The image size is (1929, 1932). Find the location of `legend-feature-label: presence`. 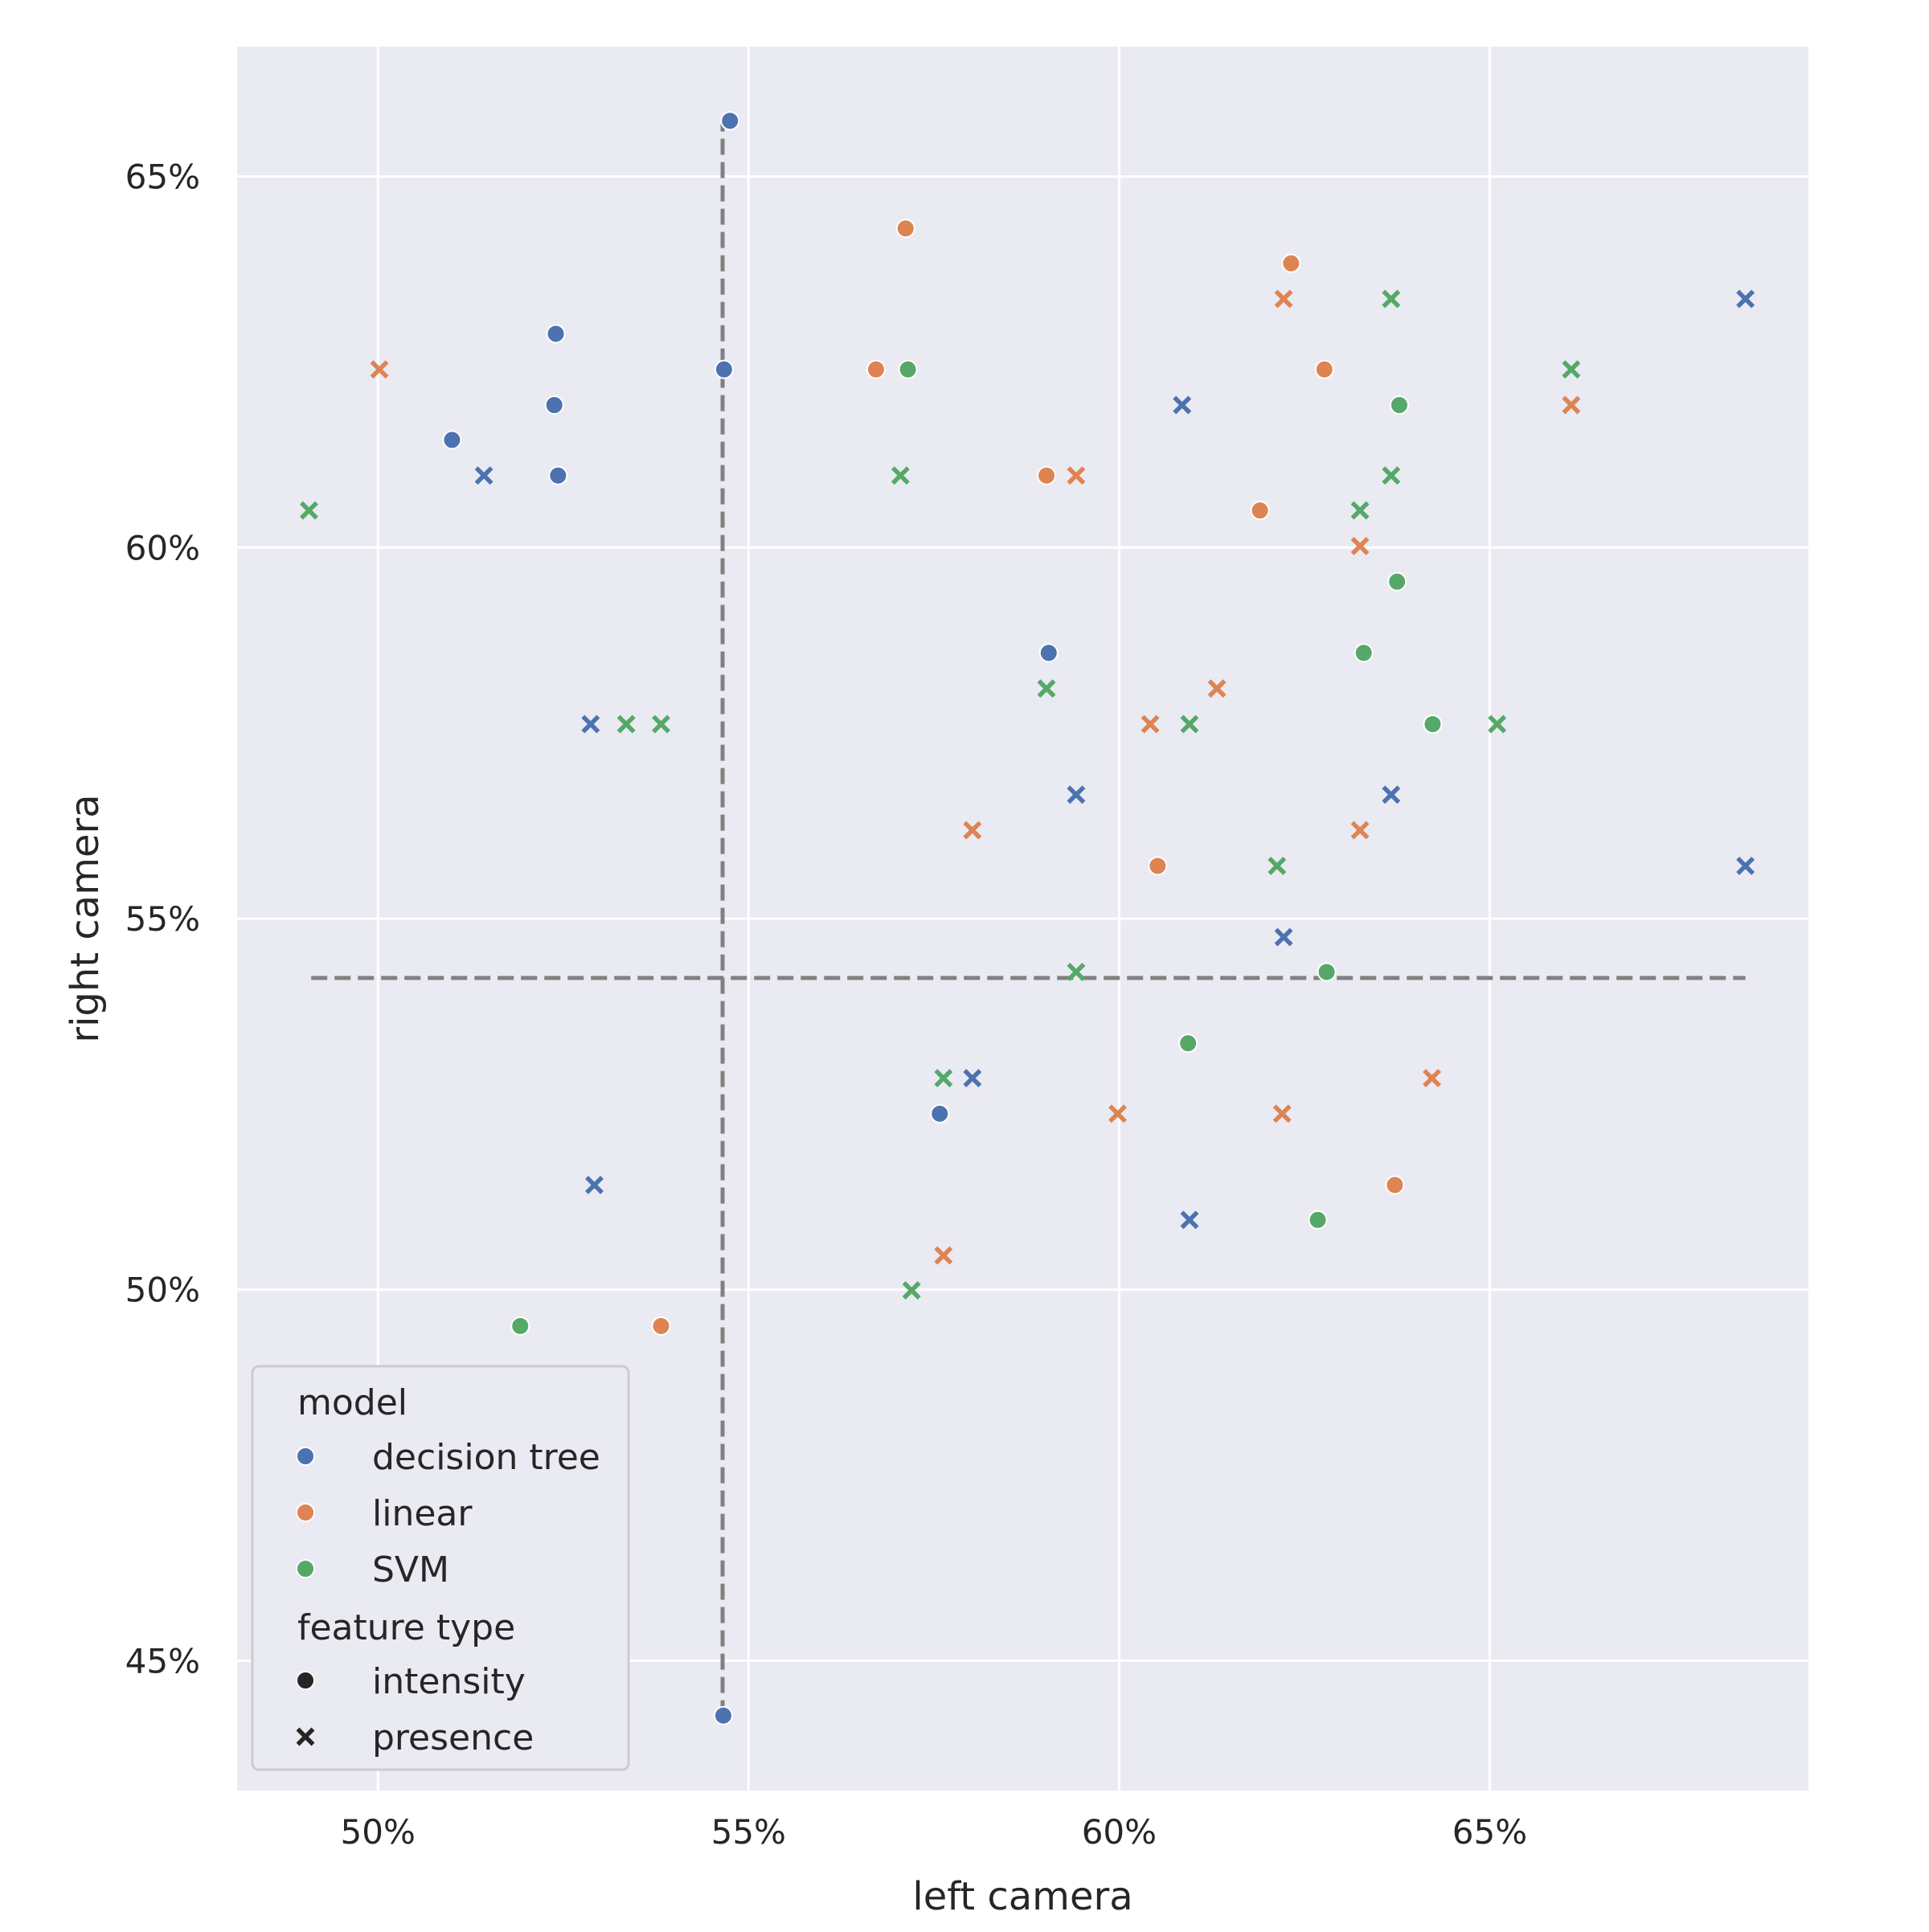

legend-feature-label: presence is located at coordinates (453, 1737).